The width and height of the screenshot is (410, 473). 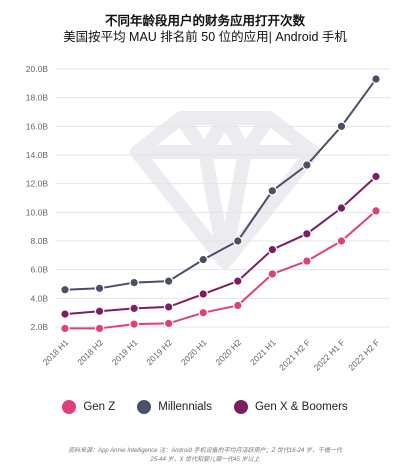 I want to click on y-tick-label: 14.0B, so click(x=37, y=155).